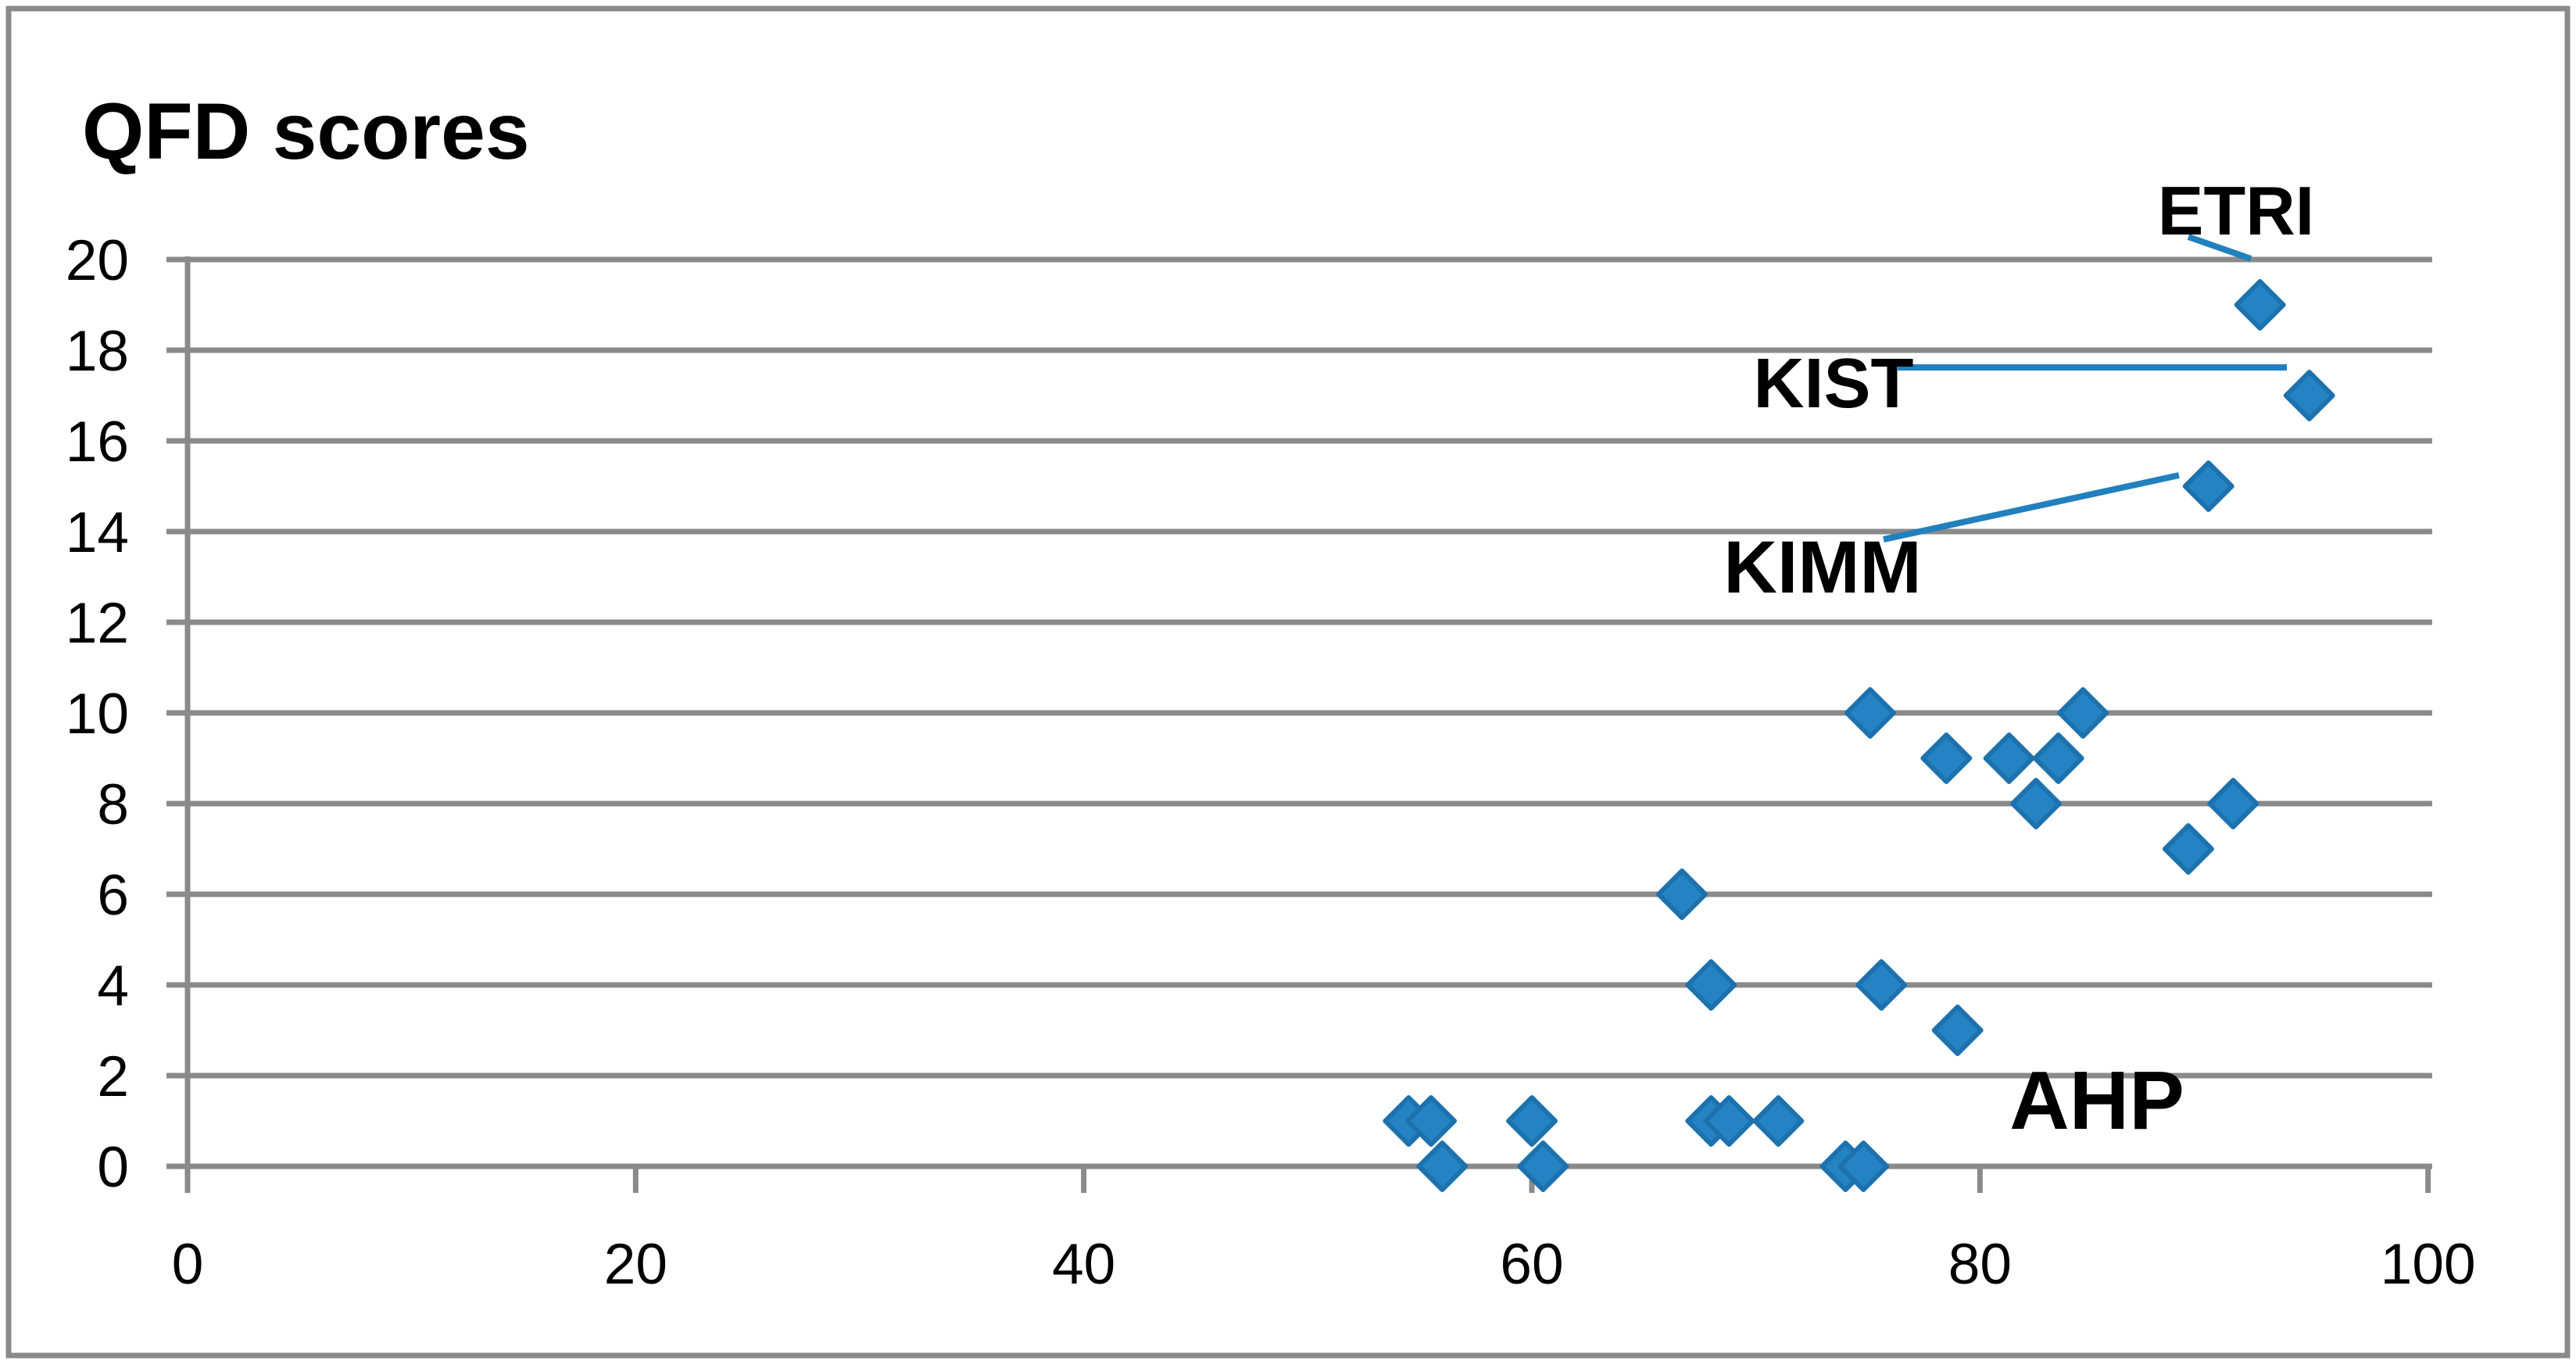  I want to click on annotation-label-kimm: KIMM, so click(1822, 567).